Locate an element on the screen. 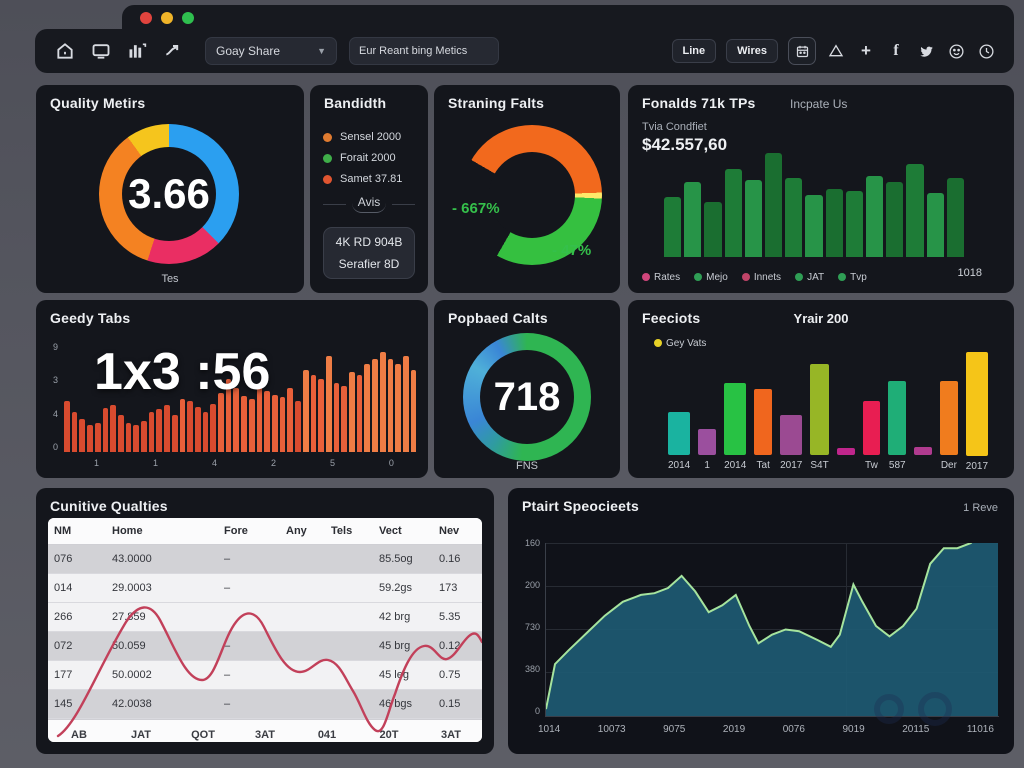 The height and width of the screenshot is (768, 1024). x-tick: 5 is located at coordinates (332, 463).